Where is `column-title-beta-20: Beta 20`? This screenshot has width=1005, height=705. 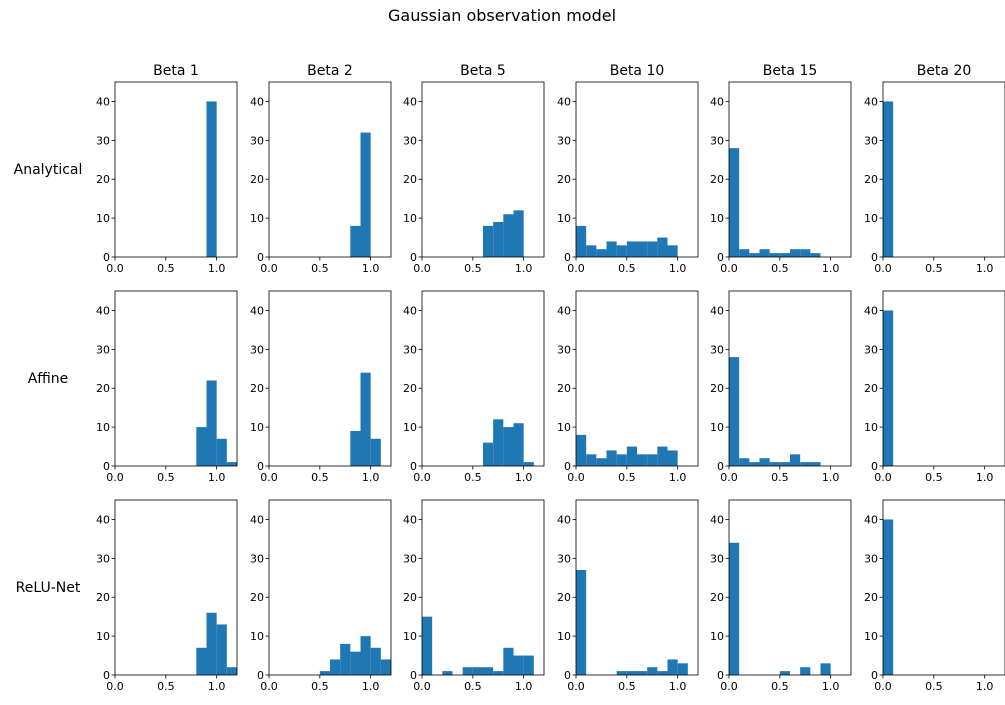
column-title-beta-20: Beta 20 is located at coordinates (944, 71).